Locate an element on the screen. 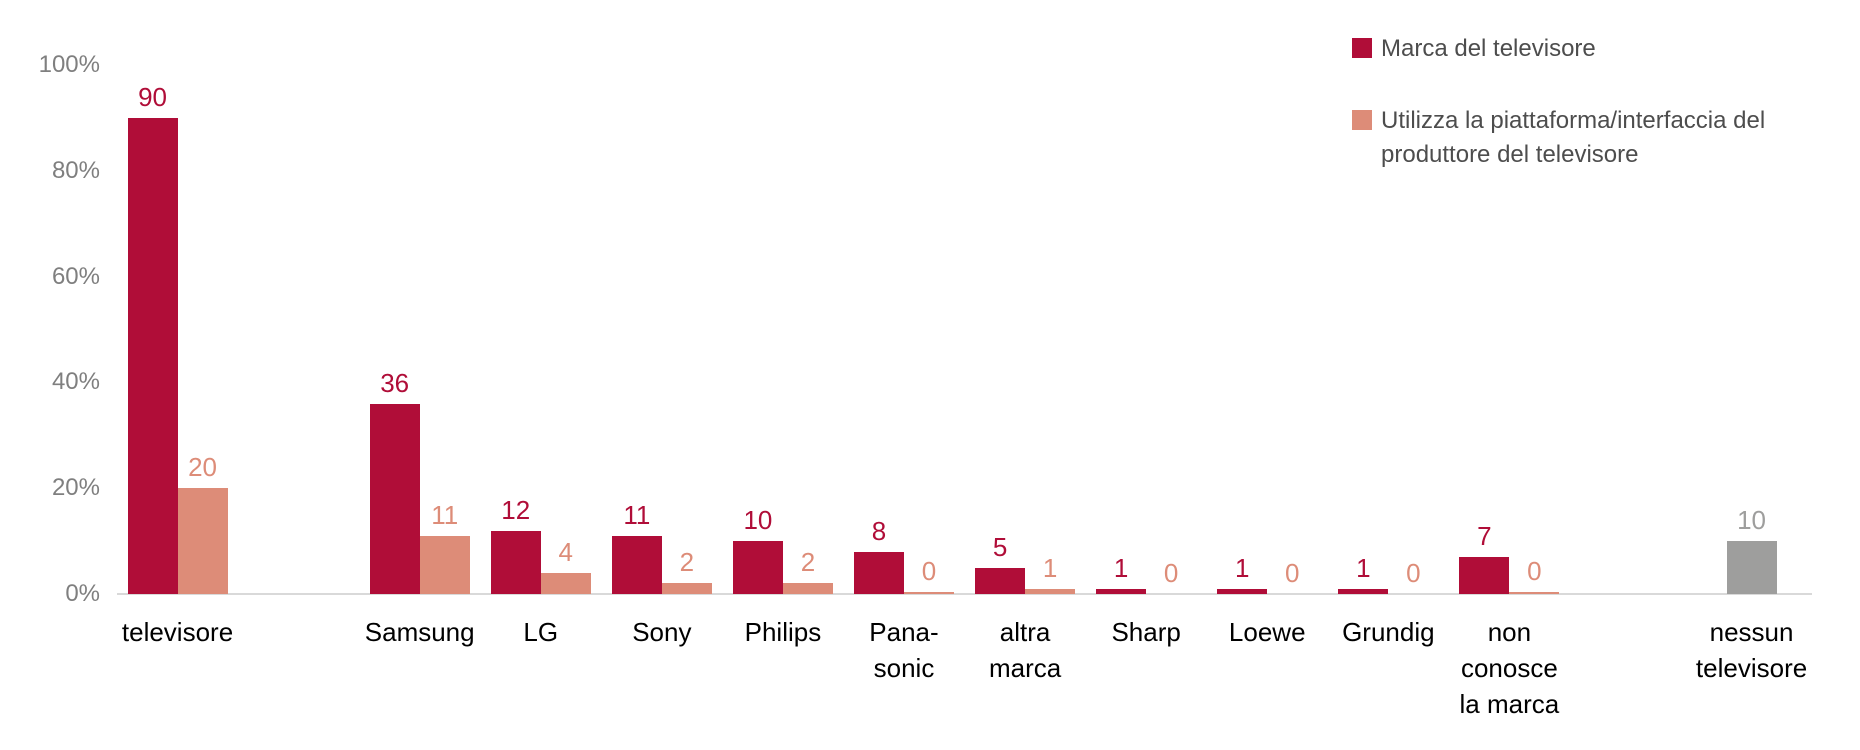 The height and width of the screenshot is (750, 1860). category-group-altra-marca: 5 1 altra marca is located at coordinates (1025, 374).